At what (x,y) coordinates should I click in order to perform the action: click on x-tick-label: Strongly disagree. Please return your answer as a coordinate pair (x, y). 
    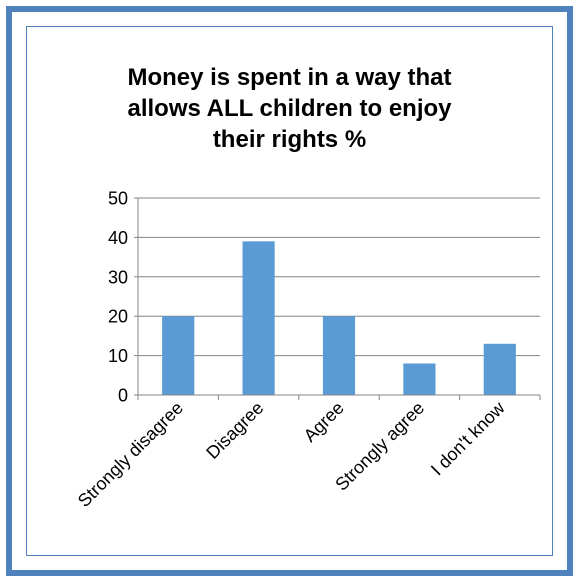
    Looking at the image, I should click on (130, 454).